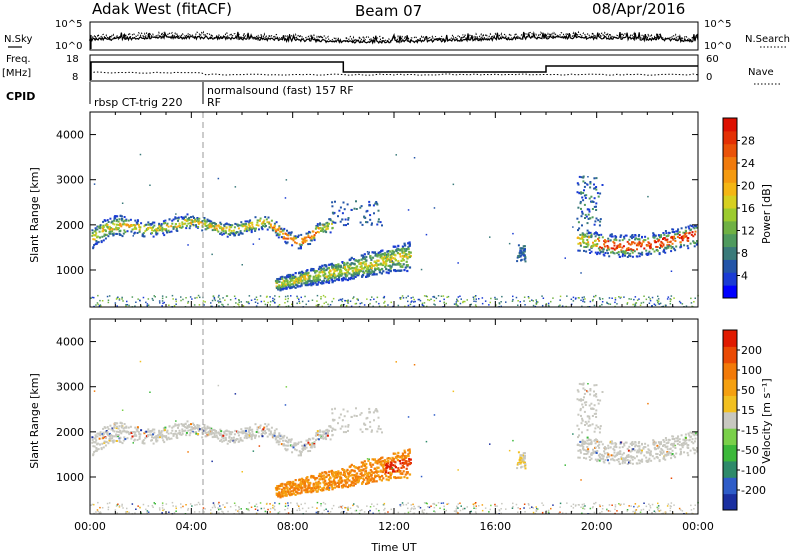 Image resolution: width=800 pixels, height=554 pixels. Describe the element at coordinates (320, 476) in the screenshot. I see `velocity-cell-1931` at that location.